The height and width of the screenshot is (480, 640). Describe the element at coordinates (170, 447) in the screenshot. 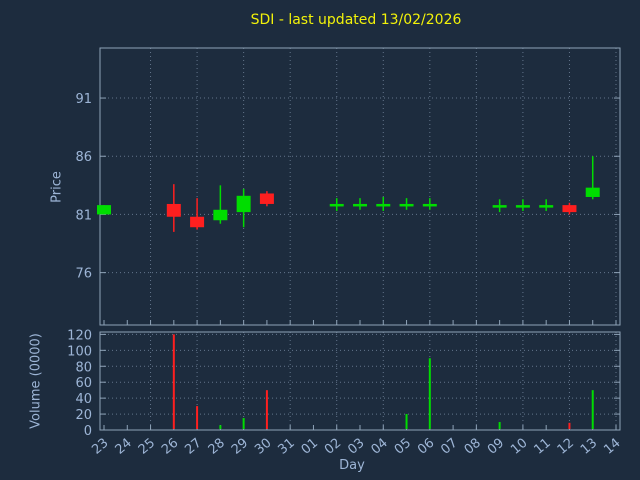

I see `day-tick-label: 26` at that location.